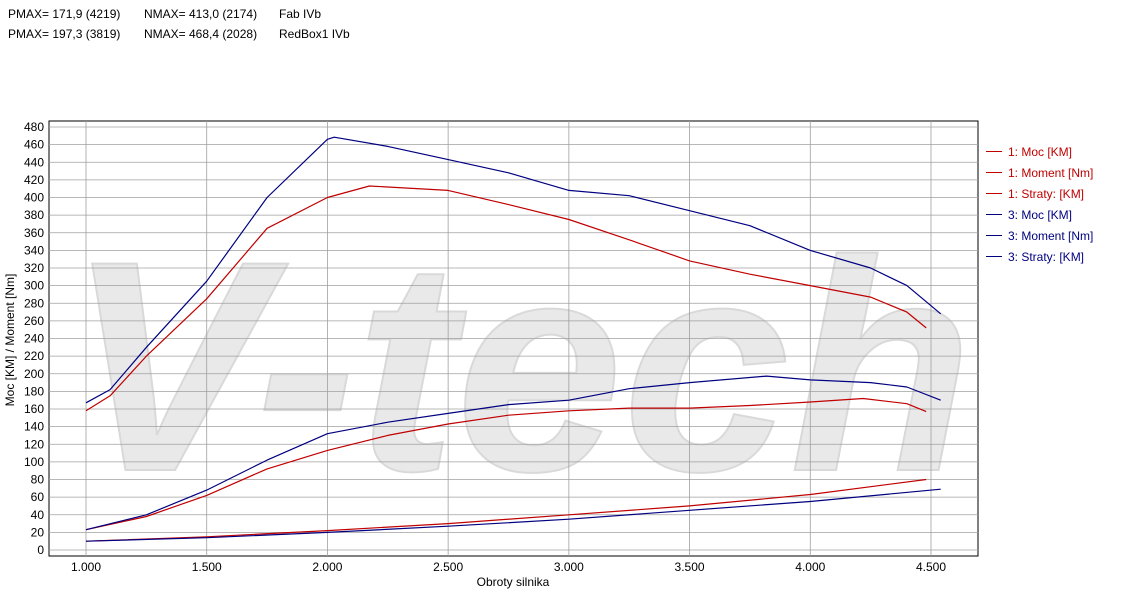  I want to click on nmax-1: NMAX= 413,0 (2174), so click(201, 14).